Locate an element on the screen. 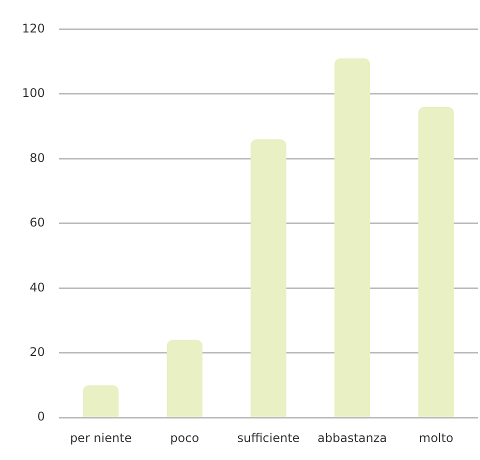 This screenshot has width=480, height=460. y-tick-label: 100 is located at coordinates (33, 93).